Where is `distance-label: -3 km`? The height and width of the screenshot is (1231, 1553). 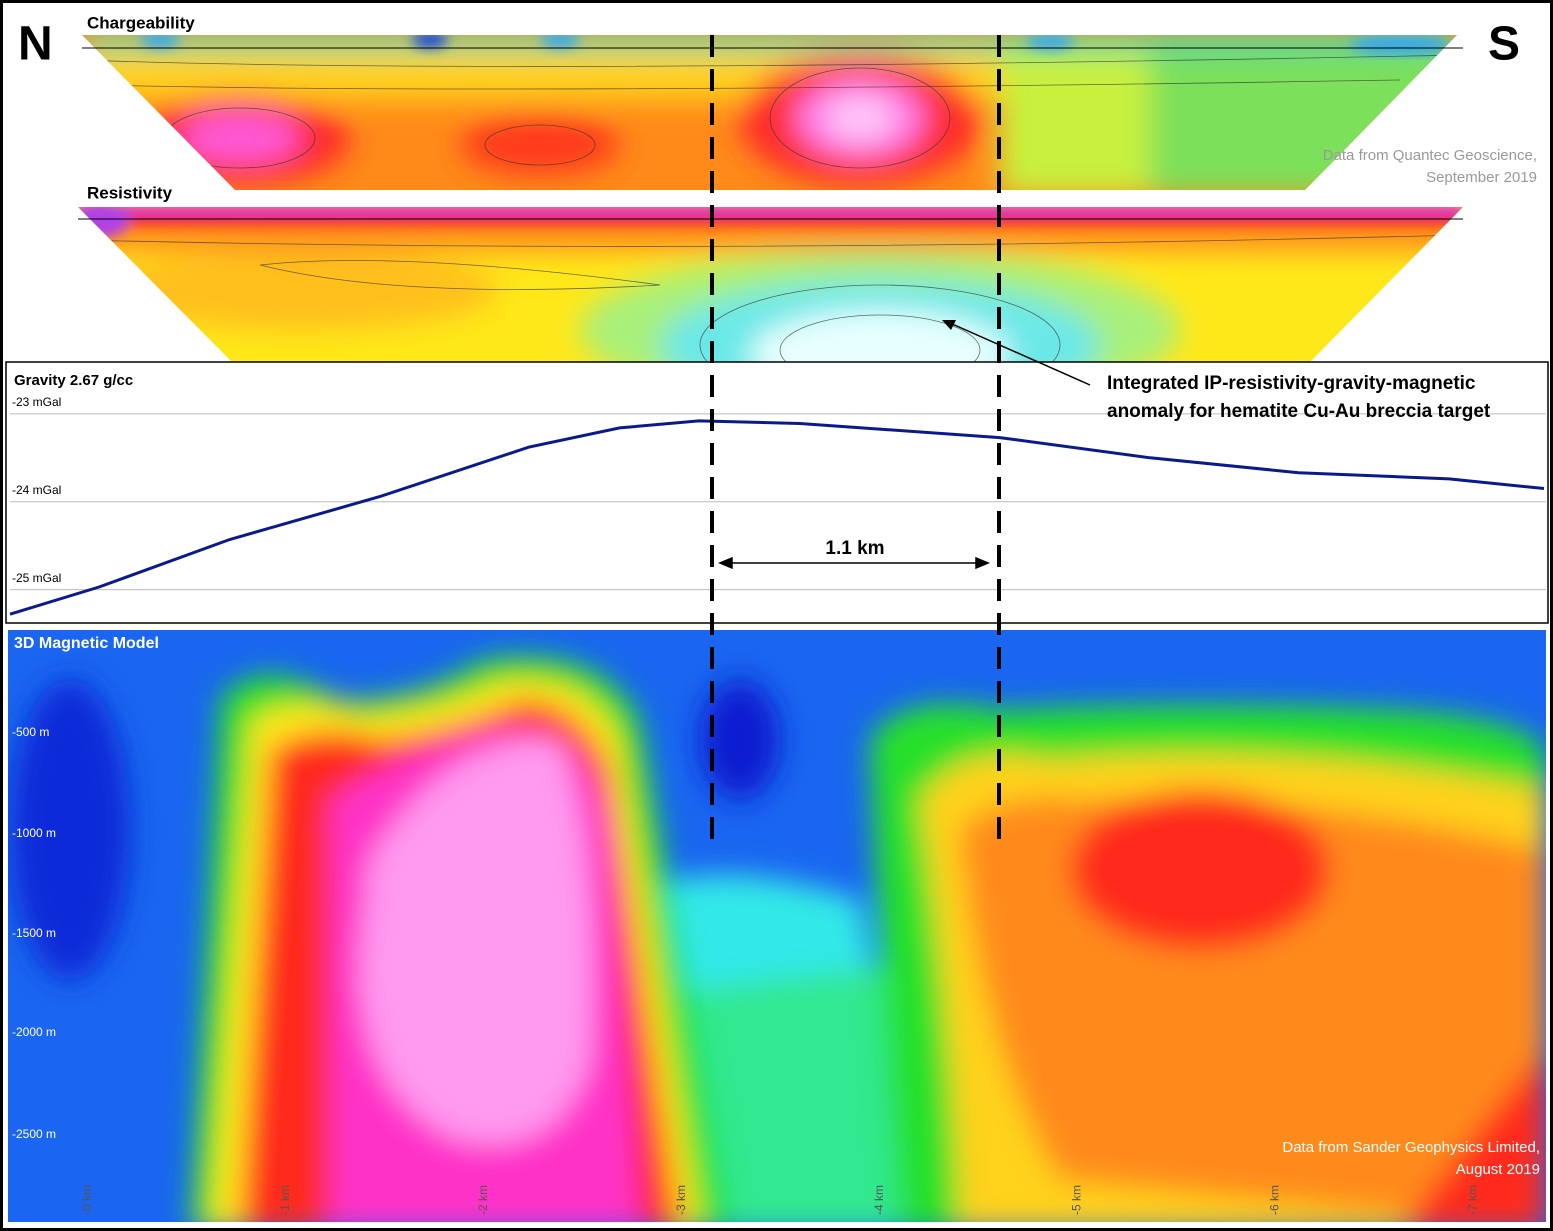
distance-label: -3 km is located at coordinates (681, 1200).